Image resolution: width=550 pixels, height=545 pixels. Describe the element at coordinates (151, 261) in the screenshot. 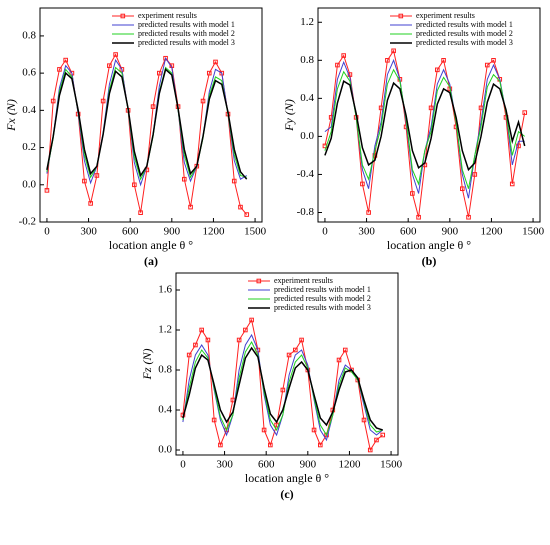

I see `panel-label: (a)` at that location.